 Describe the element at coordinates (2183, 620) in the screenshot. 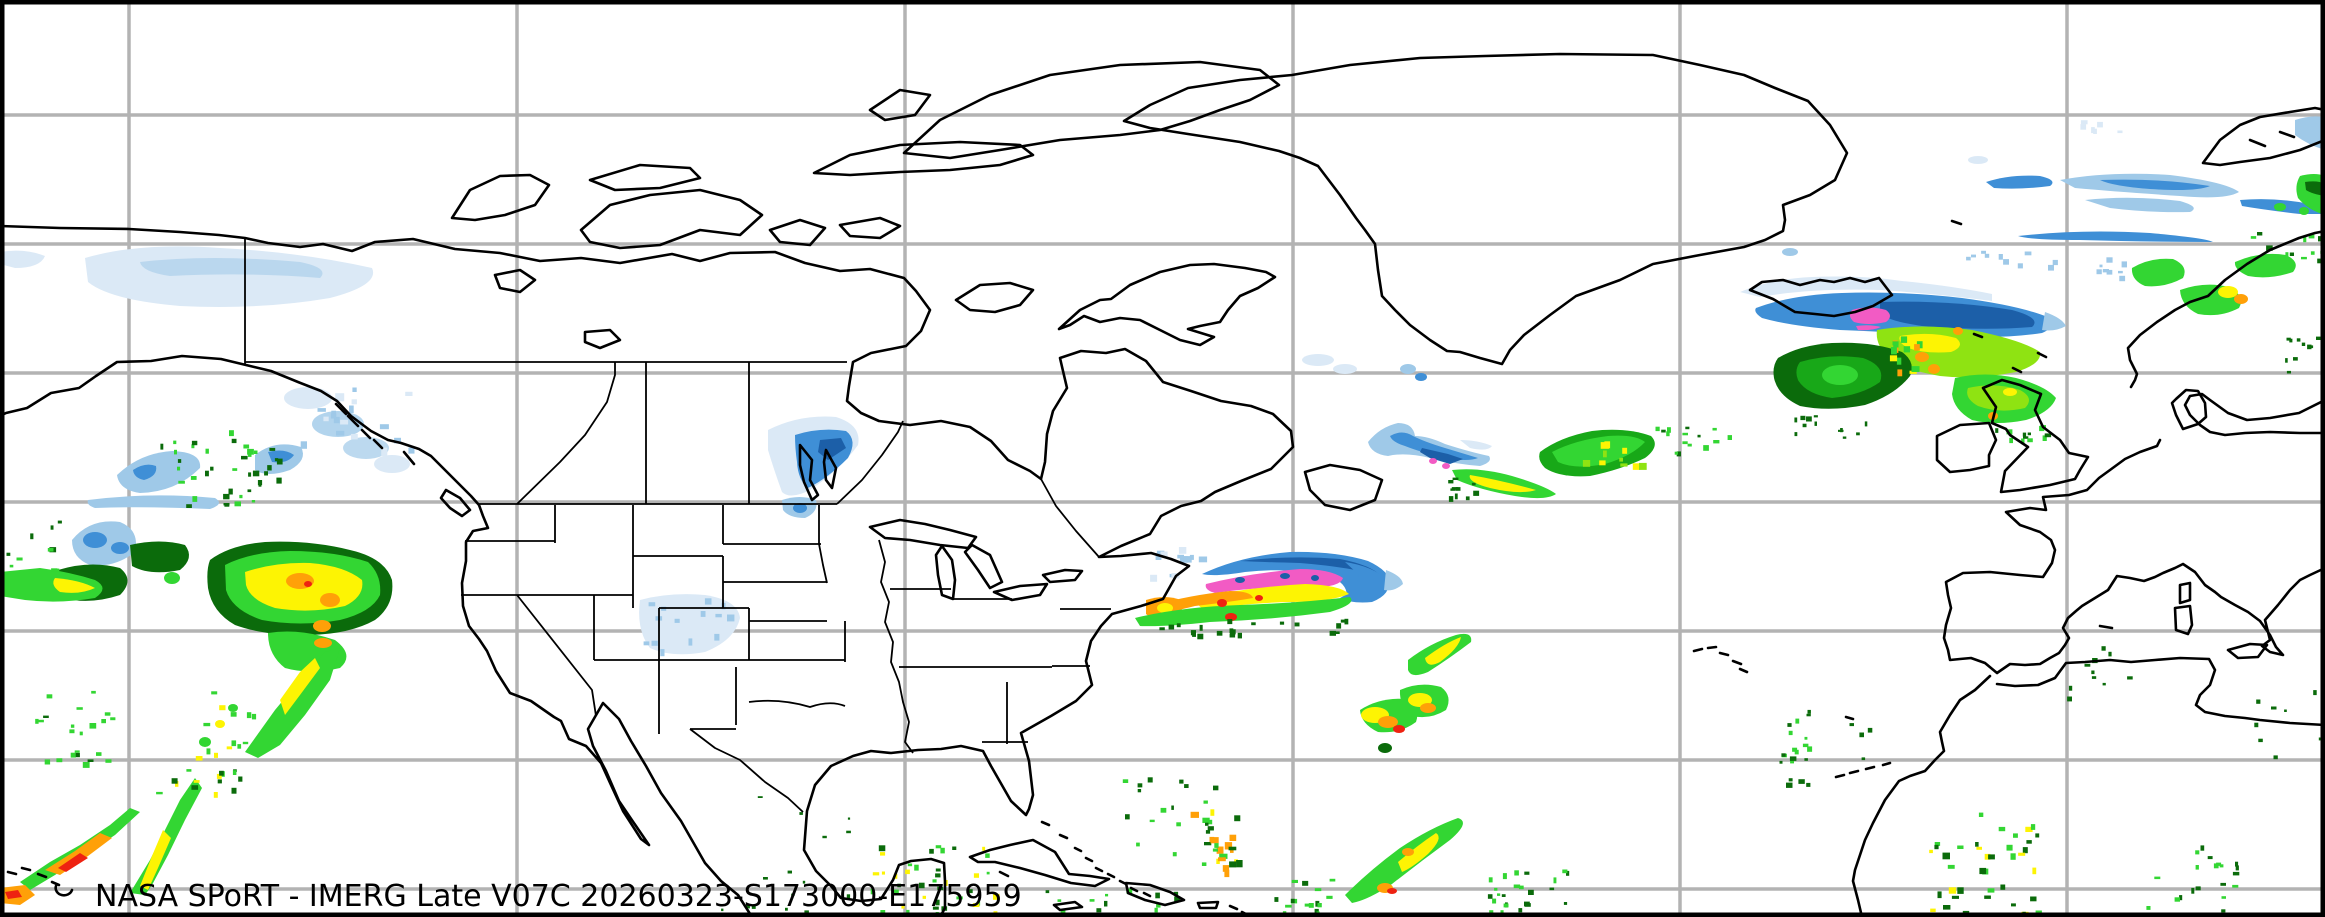

I see `sardinia` at that location.